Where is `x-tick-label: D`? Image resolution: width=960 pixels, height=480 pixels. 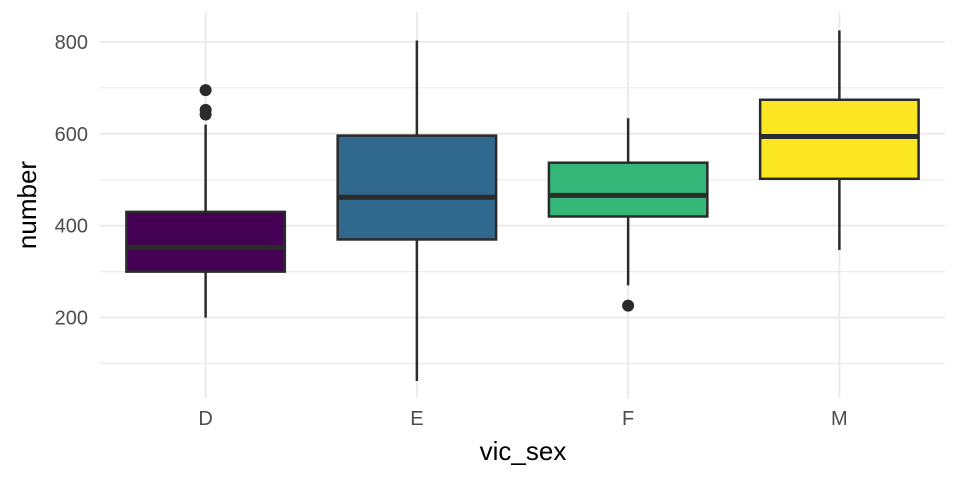
x-tick-label: D is located at coordinates (205, 419).